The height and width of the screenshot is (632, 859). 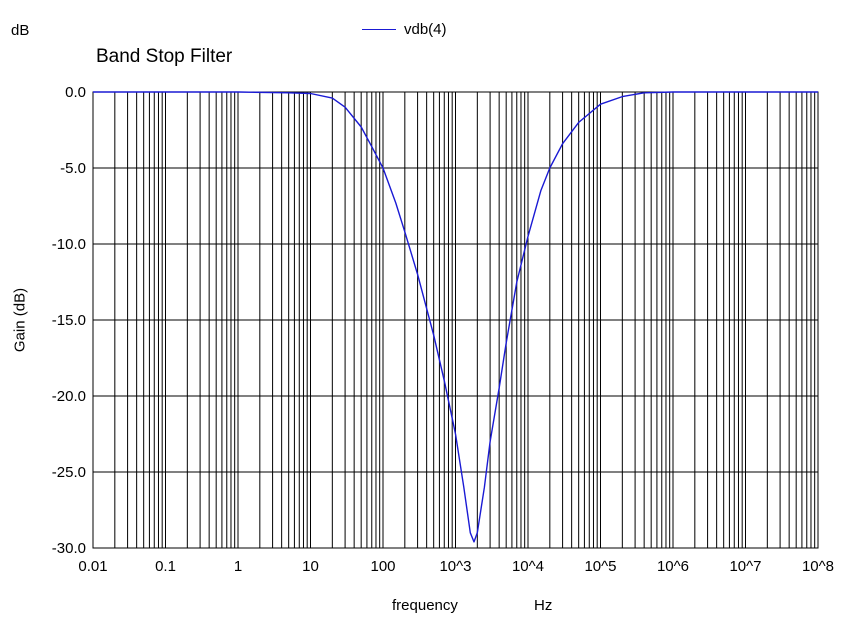 What do you see at coordinates (164, 56) in the screenshot?
I see `chart-title: Band Stop Filter` at bounding box center [164, 56].